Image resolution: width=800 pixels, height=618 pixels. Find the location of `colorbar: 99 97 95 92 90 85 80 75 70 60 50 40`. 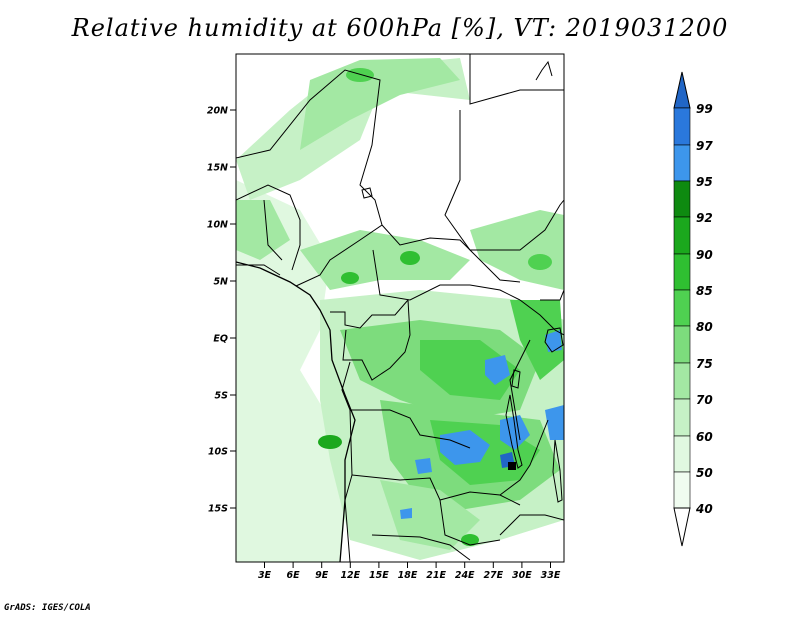

colorbar: 99 97 95 92 90 85 80 75 70 60 50 40 is located at coordinates (693, 309).